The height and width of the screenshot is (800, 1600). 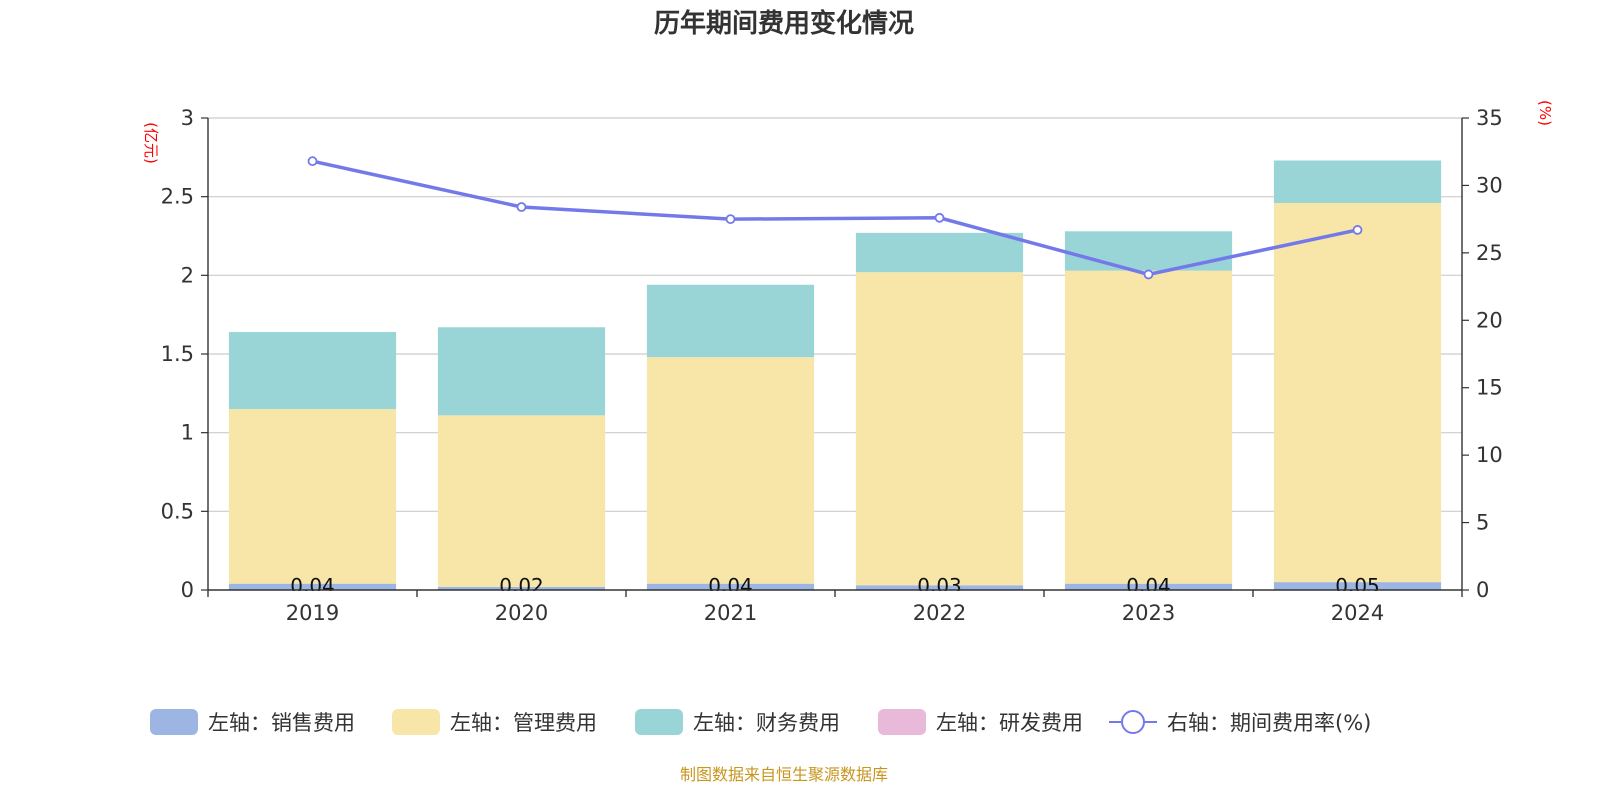 What do you see at coordinates (187, 275) in the screenshot?
I see `left-axis-tick-label: 2` at bounding box center [187, 275].